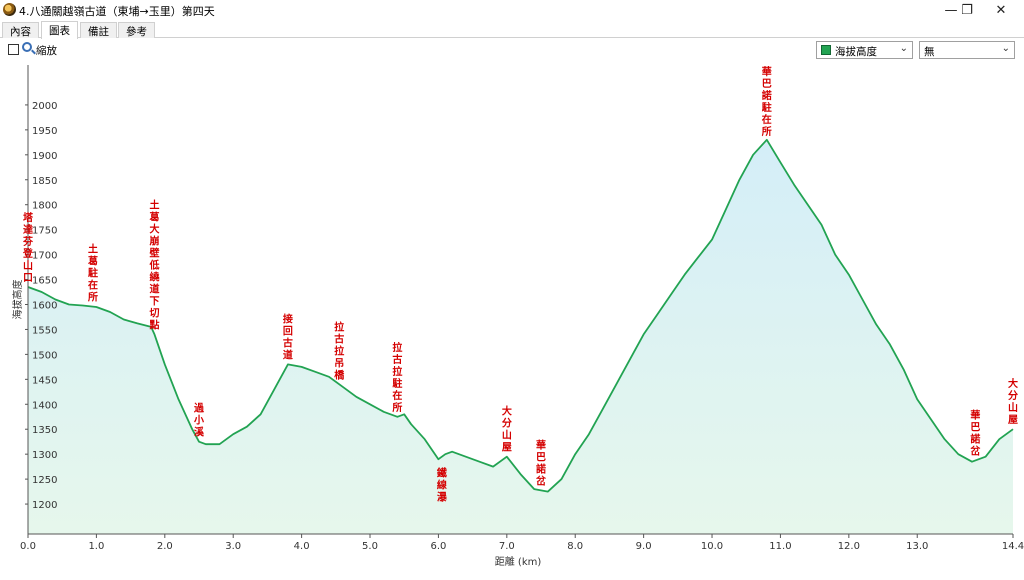 This screenshot has width=1024, height=580. What do you see at coordinates (44, 206) in the screenshot?
I see `y-tick-label: 1800` at bounding box center [44, 206].